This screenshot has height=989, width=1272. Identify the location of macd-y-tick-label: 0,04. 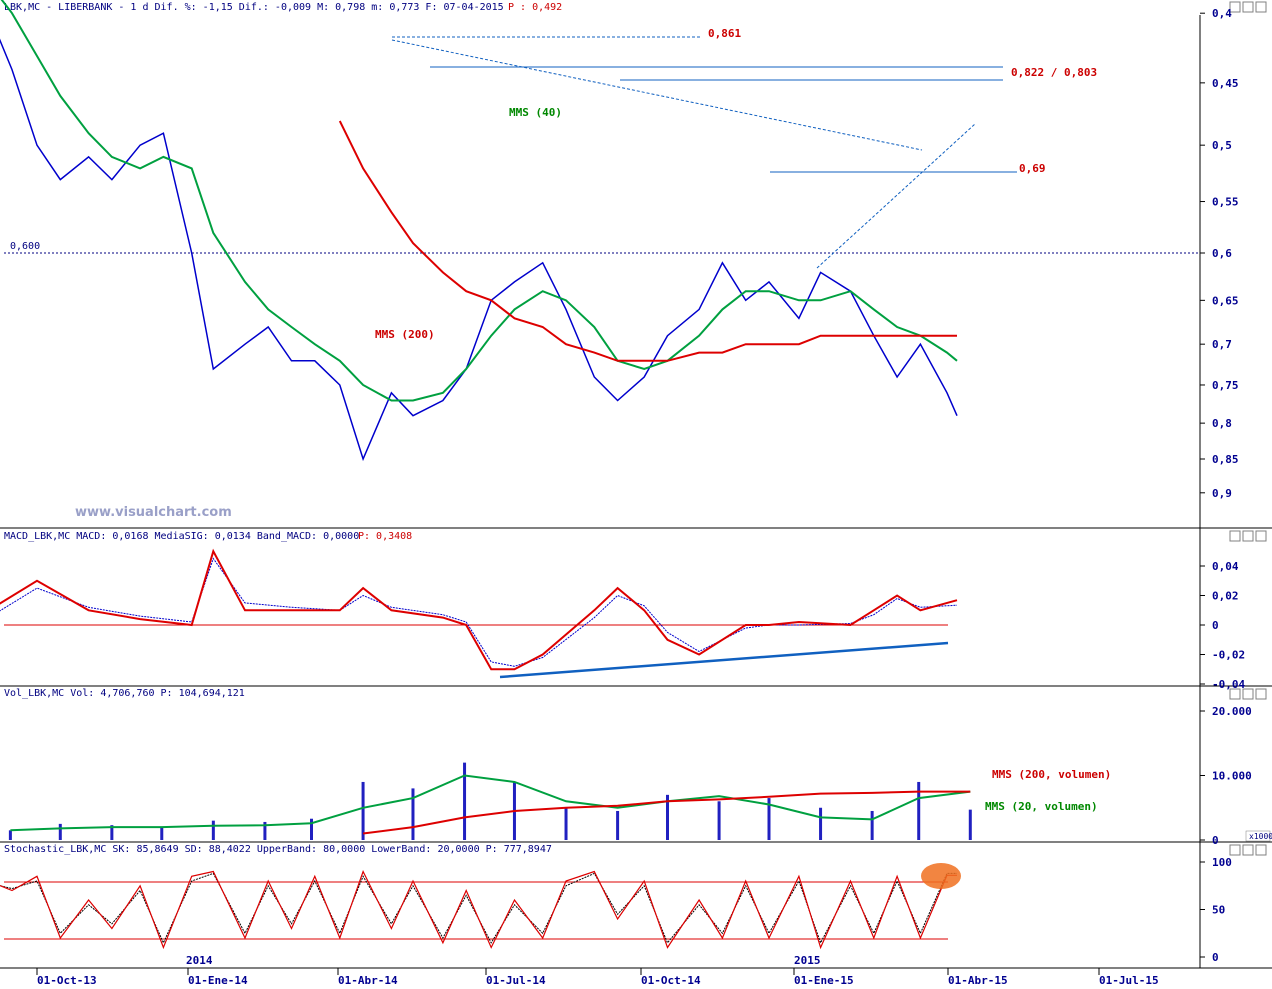
(1225, 566).